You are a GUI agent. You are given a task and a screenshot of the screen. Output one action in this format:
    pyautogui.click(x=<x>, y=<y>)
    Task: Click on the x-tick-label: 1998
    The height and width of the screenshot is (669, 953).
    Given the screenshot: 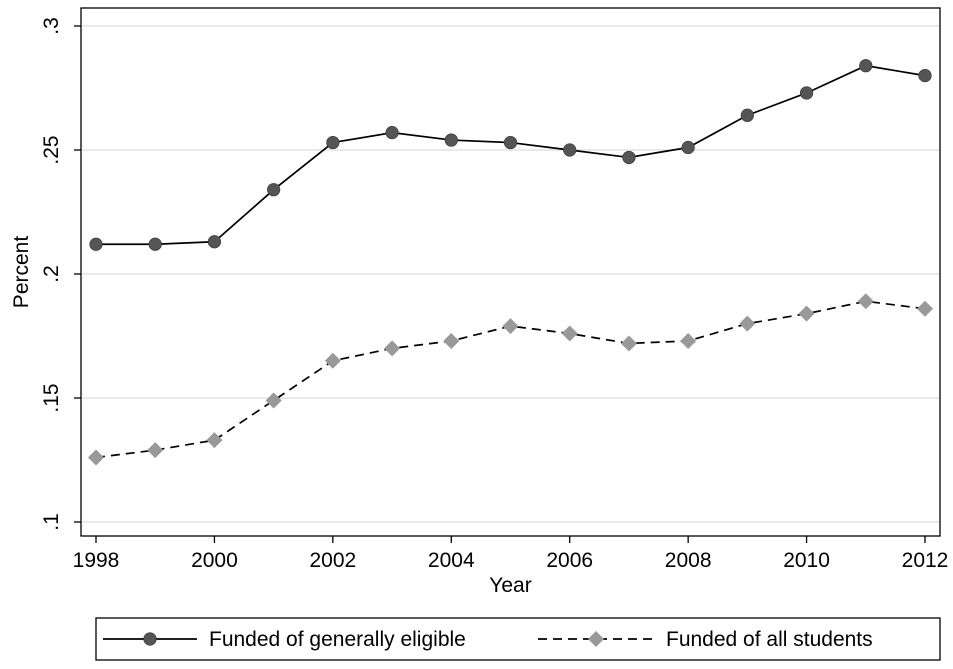 What is the action you would take?
    pyautogui.click(x=96, y=560)
    